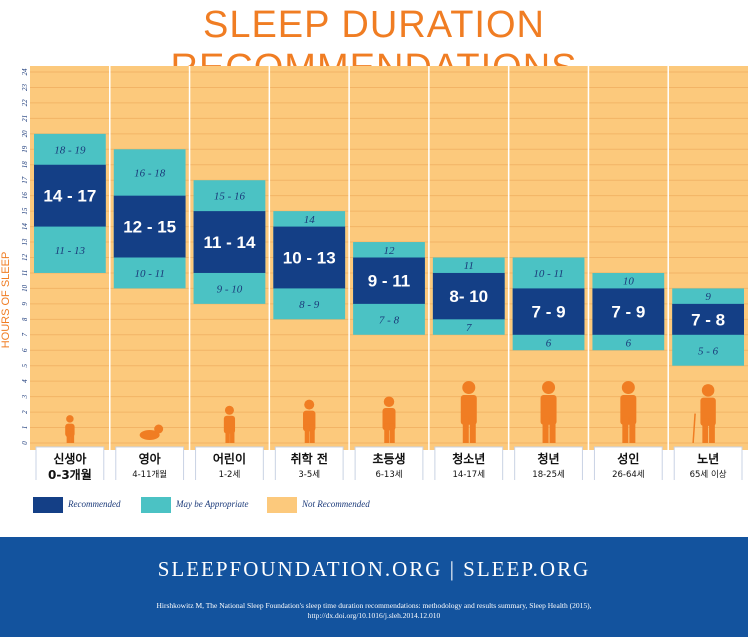 This screenshot has height=637, width=748. What do you see at coordinates (25, 319) in the screenshot?
I see `y-tick-label: 8` at bounding box center [25, 319].